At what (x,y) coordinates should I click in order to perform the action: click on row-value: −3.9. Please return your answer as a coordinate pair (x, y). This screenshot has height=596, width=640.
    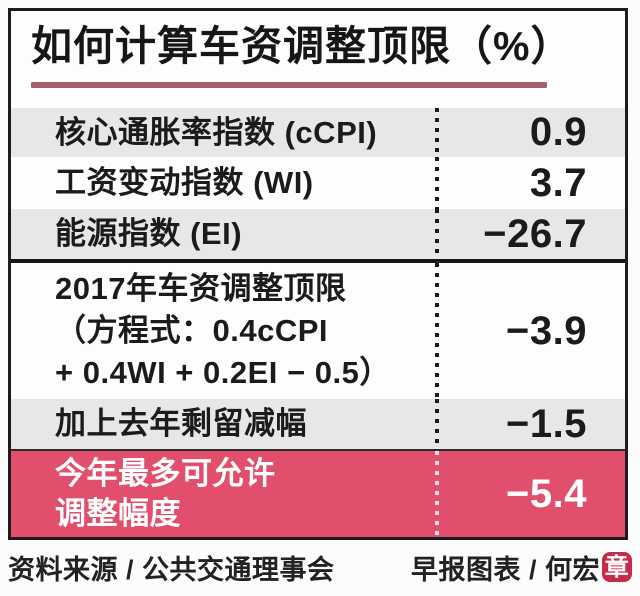
    Looking at the image, I should click on (546, 330).